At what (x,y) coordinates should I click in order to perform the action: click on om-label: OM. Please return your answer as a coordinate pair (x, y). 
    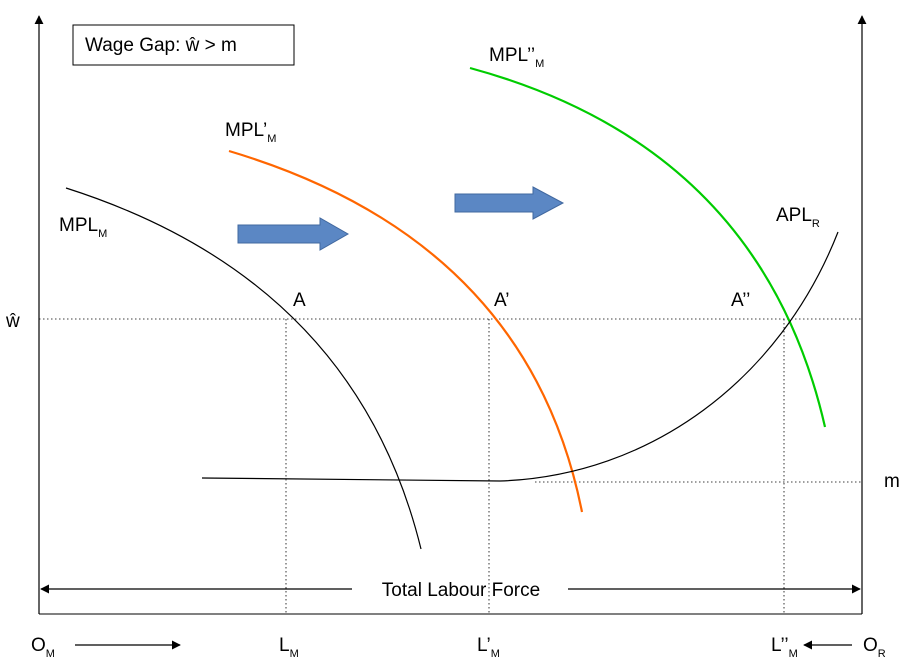
    Looking at the image, I should click on (43, 647).